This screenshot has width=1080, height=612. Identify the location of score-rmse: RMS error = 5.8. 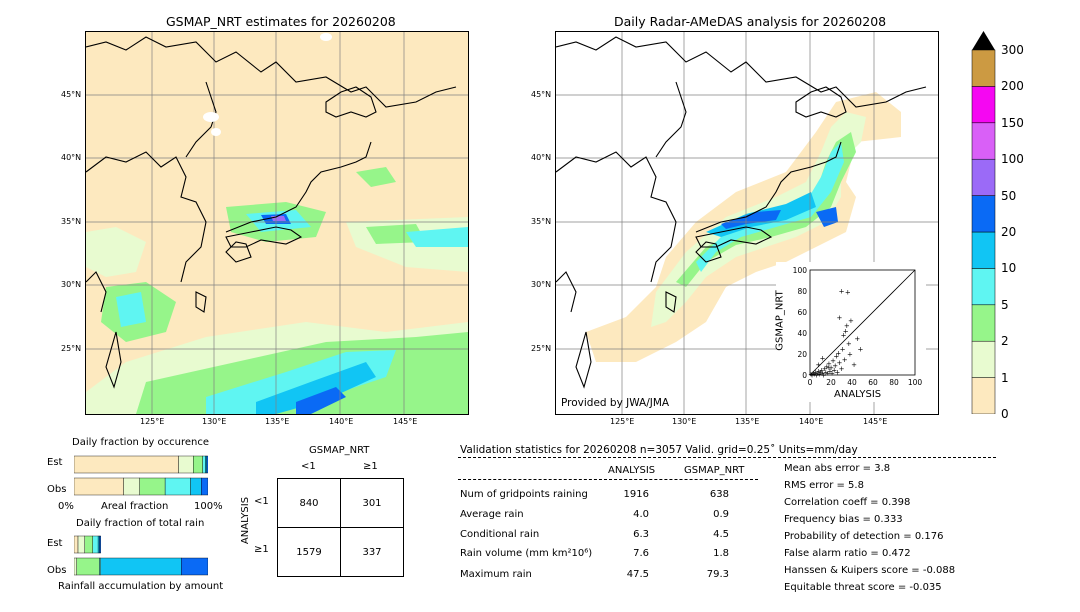
(824, 485).